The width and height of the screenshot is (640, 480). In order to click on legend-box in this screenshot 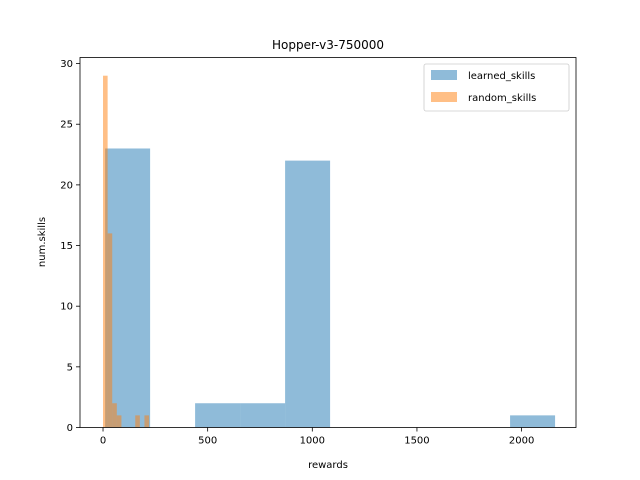, I will do `click(496, 87)`.